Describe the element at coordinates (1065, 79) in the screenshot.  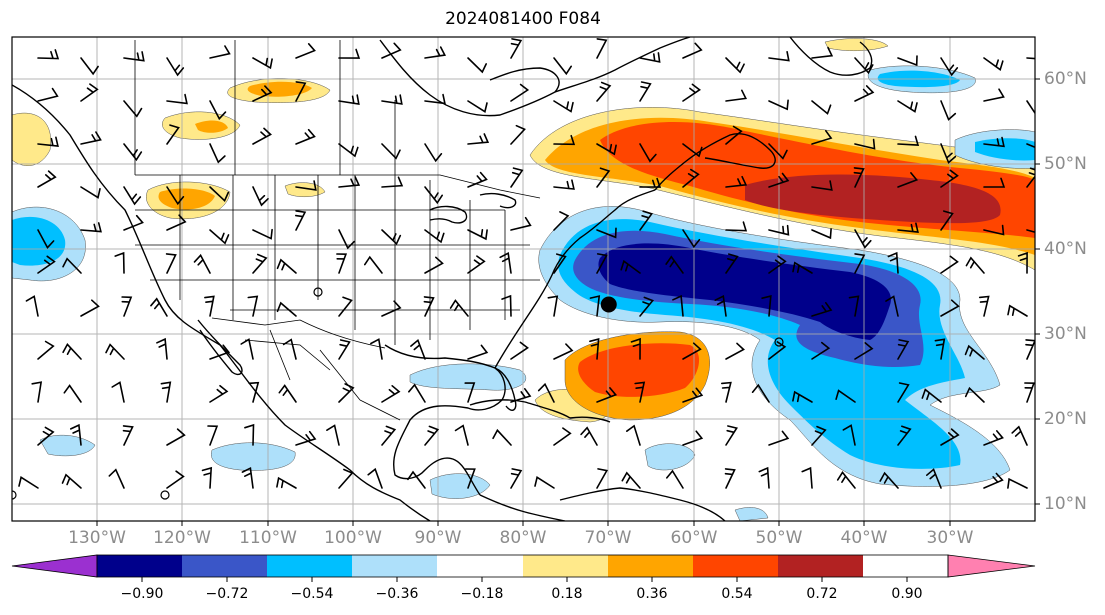
I see `latitude-label: 60°N` at that location.